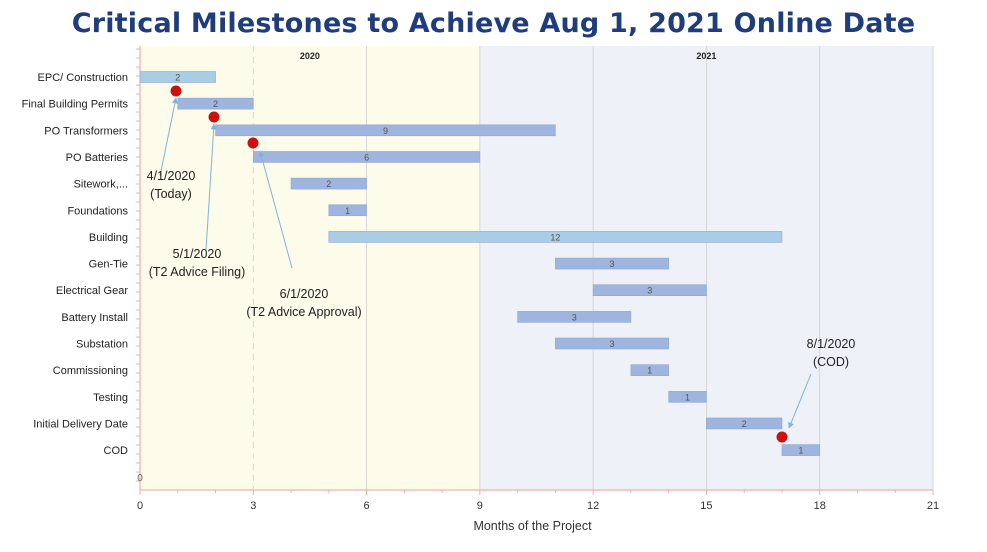 This screenshot has height=552, width=987. What do you see at coordinates (108, 265) in the screenshot?
I see `category-label: Gen-Tie` at bounding box center [108, 265].